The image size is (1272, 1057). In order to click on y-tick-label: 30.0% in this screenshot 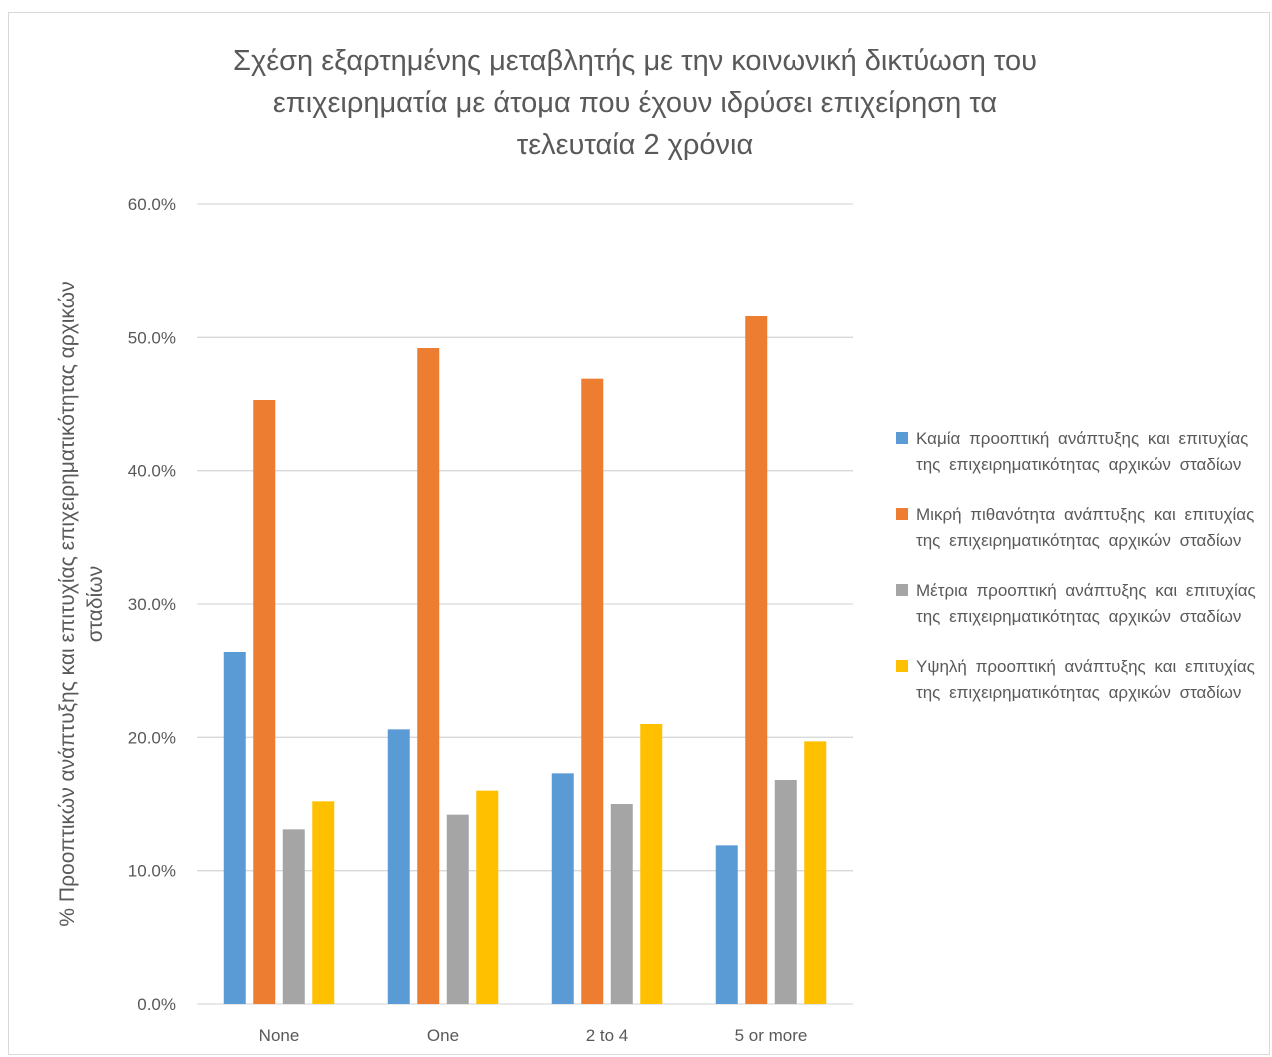, I will do `click(152, 604)`.